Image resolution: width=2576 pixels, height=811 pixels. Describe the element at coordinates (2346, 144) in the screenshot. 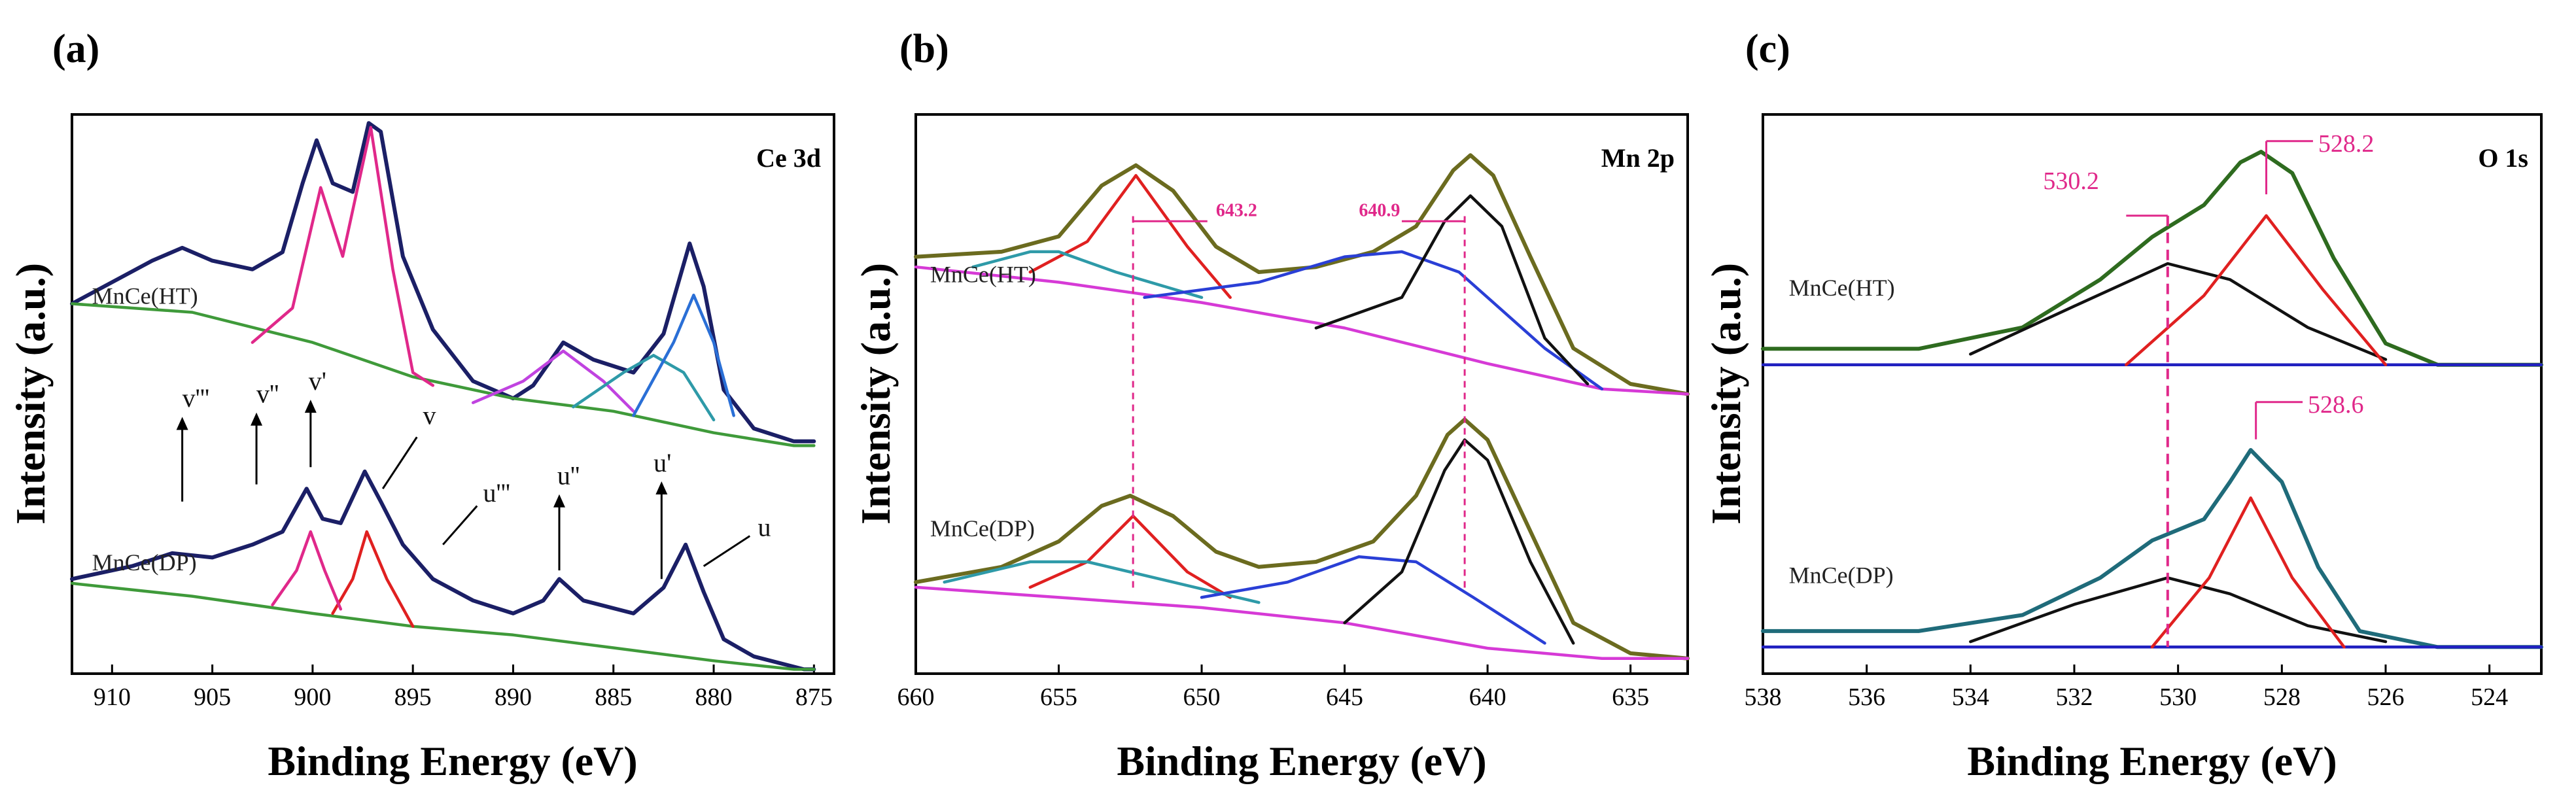

I see `peak-position-label: 528.2` at that location.